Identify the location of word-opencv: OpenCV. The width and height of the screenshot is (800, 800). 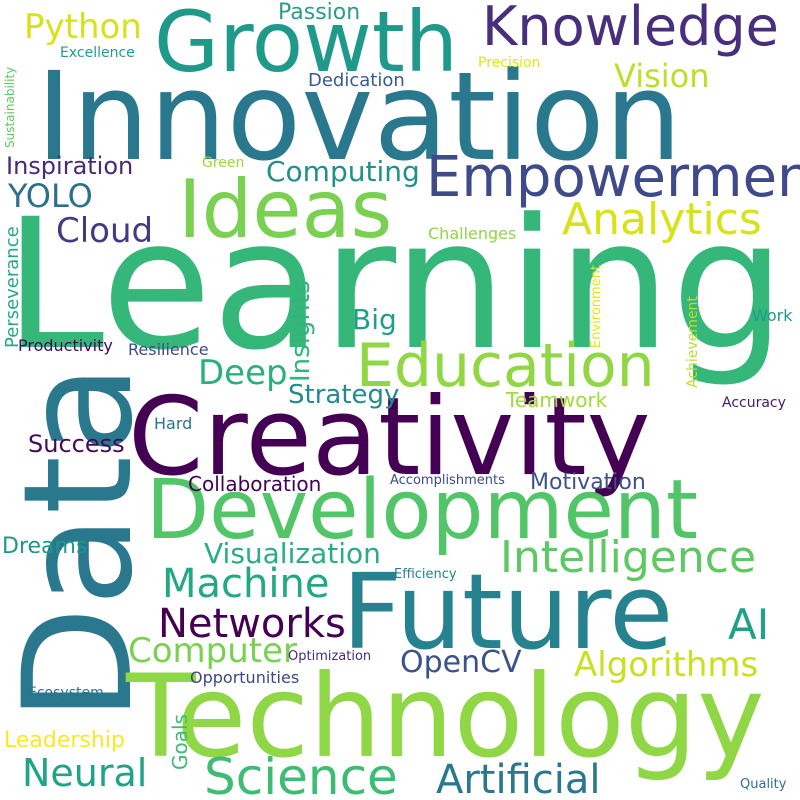
(461, 662).